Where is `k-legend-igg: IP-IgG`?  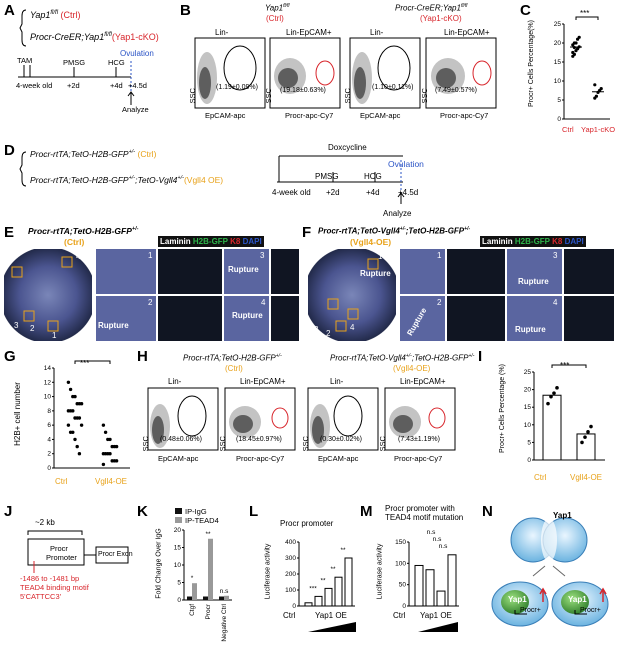 k-legend-igg: IP-IgG is located at coordinates (196, 511).